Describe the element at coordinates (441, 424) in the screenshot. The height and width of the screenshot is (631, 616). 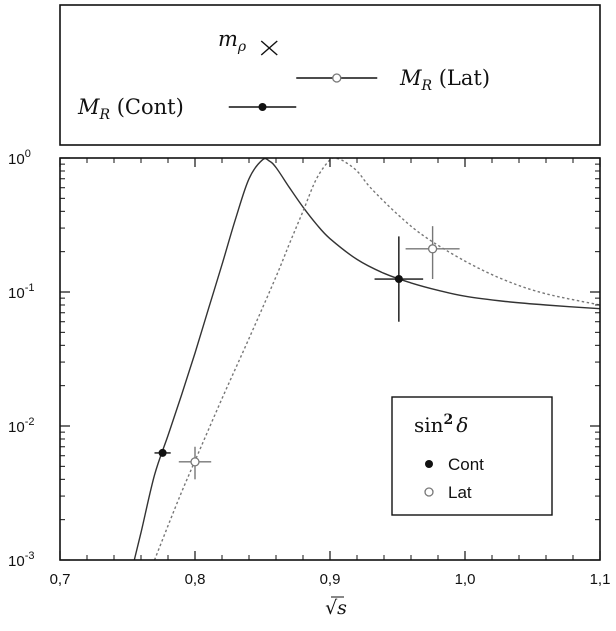
I see `legend-title: sin2 δ` at that location.